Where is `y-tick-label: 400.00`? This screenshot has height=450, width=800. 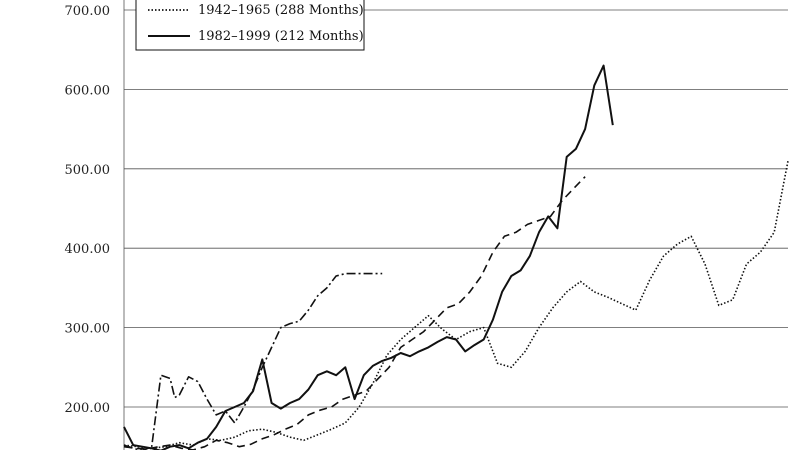 y-tick-label: 400.00 is located at coordinates (88, 249).